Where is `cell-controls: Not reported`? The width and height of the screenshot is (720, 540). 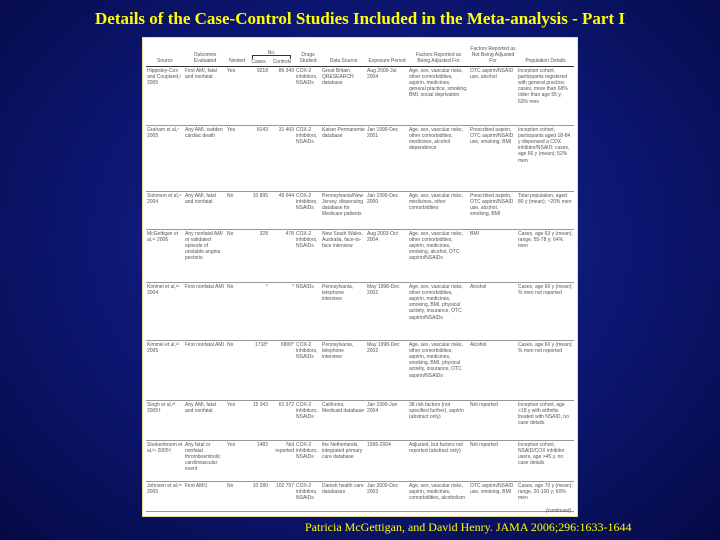 cell-controls: Not reported is located at coordinates (282, 461).